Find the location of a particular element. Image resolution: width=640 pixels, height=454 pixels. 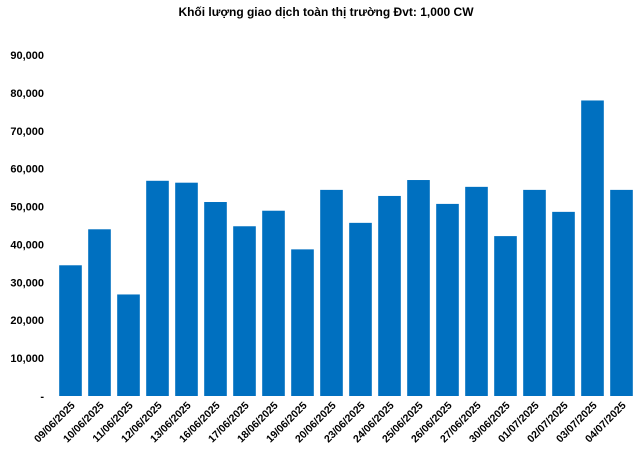

y-tick-label: 40,000 is located at coordinates (27, 245).